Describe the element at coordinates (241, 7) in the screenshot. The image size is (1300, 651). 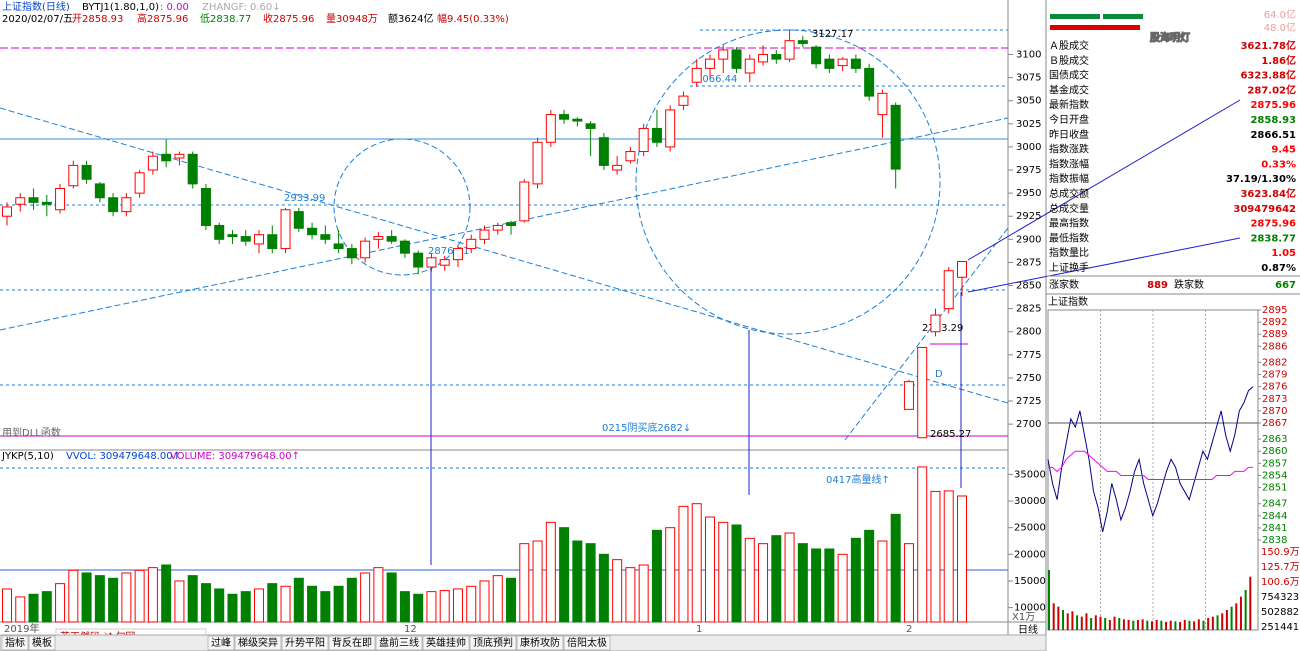
I see `zhangf: ZHANGF: 0.60↓` at that location.